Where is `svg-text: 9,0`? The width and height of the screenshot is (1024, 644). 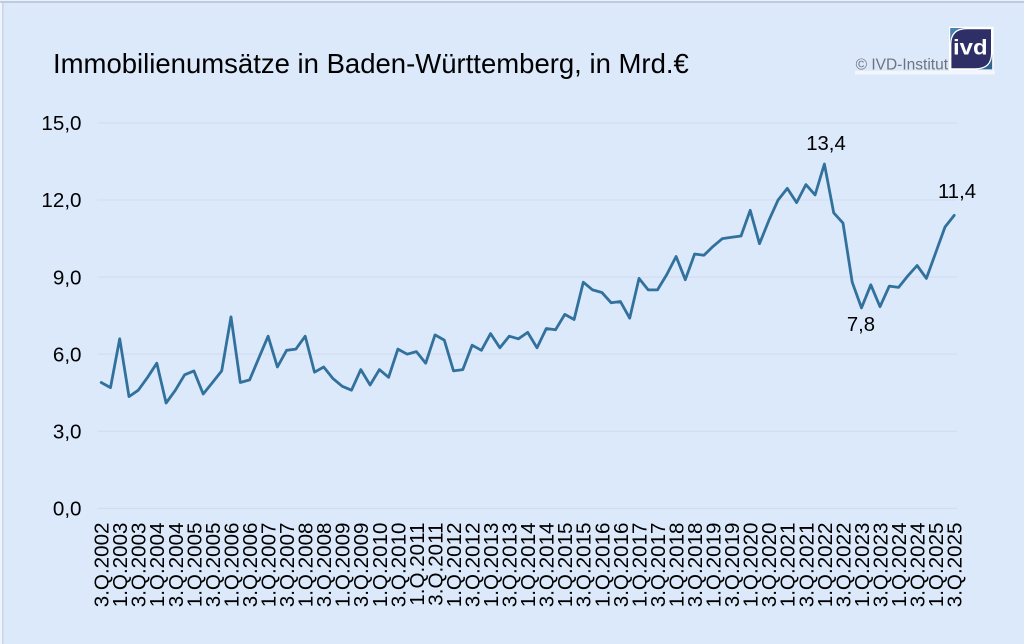 svg-text: 9,0 is located at coordinates (67, 277).